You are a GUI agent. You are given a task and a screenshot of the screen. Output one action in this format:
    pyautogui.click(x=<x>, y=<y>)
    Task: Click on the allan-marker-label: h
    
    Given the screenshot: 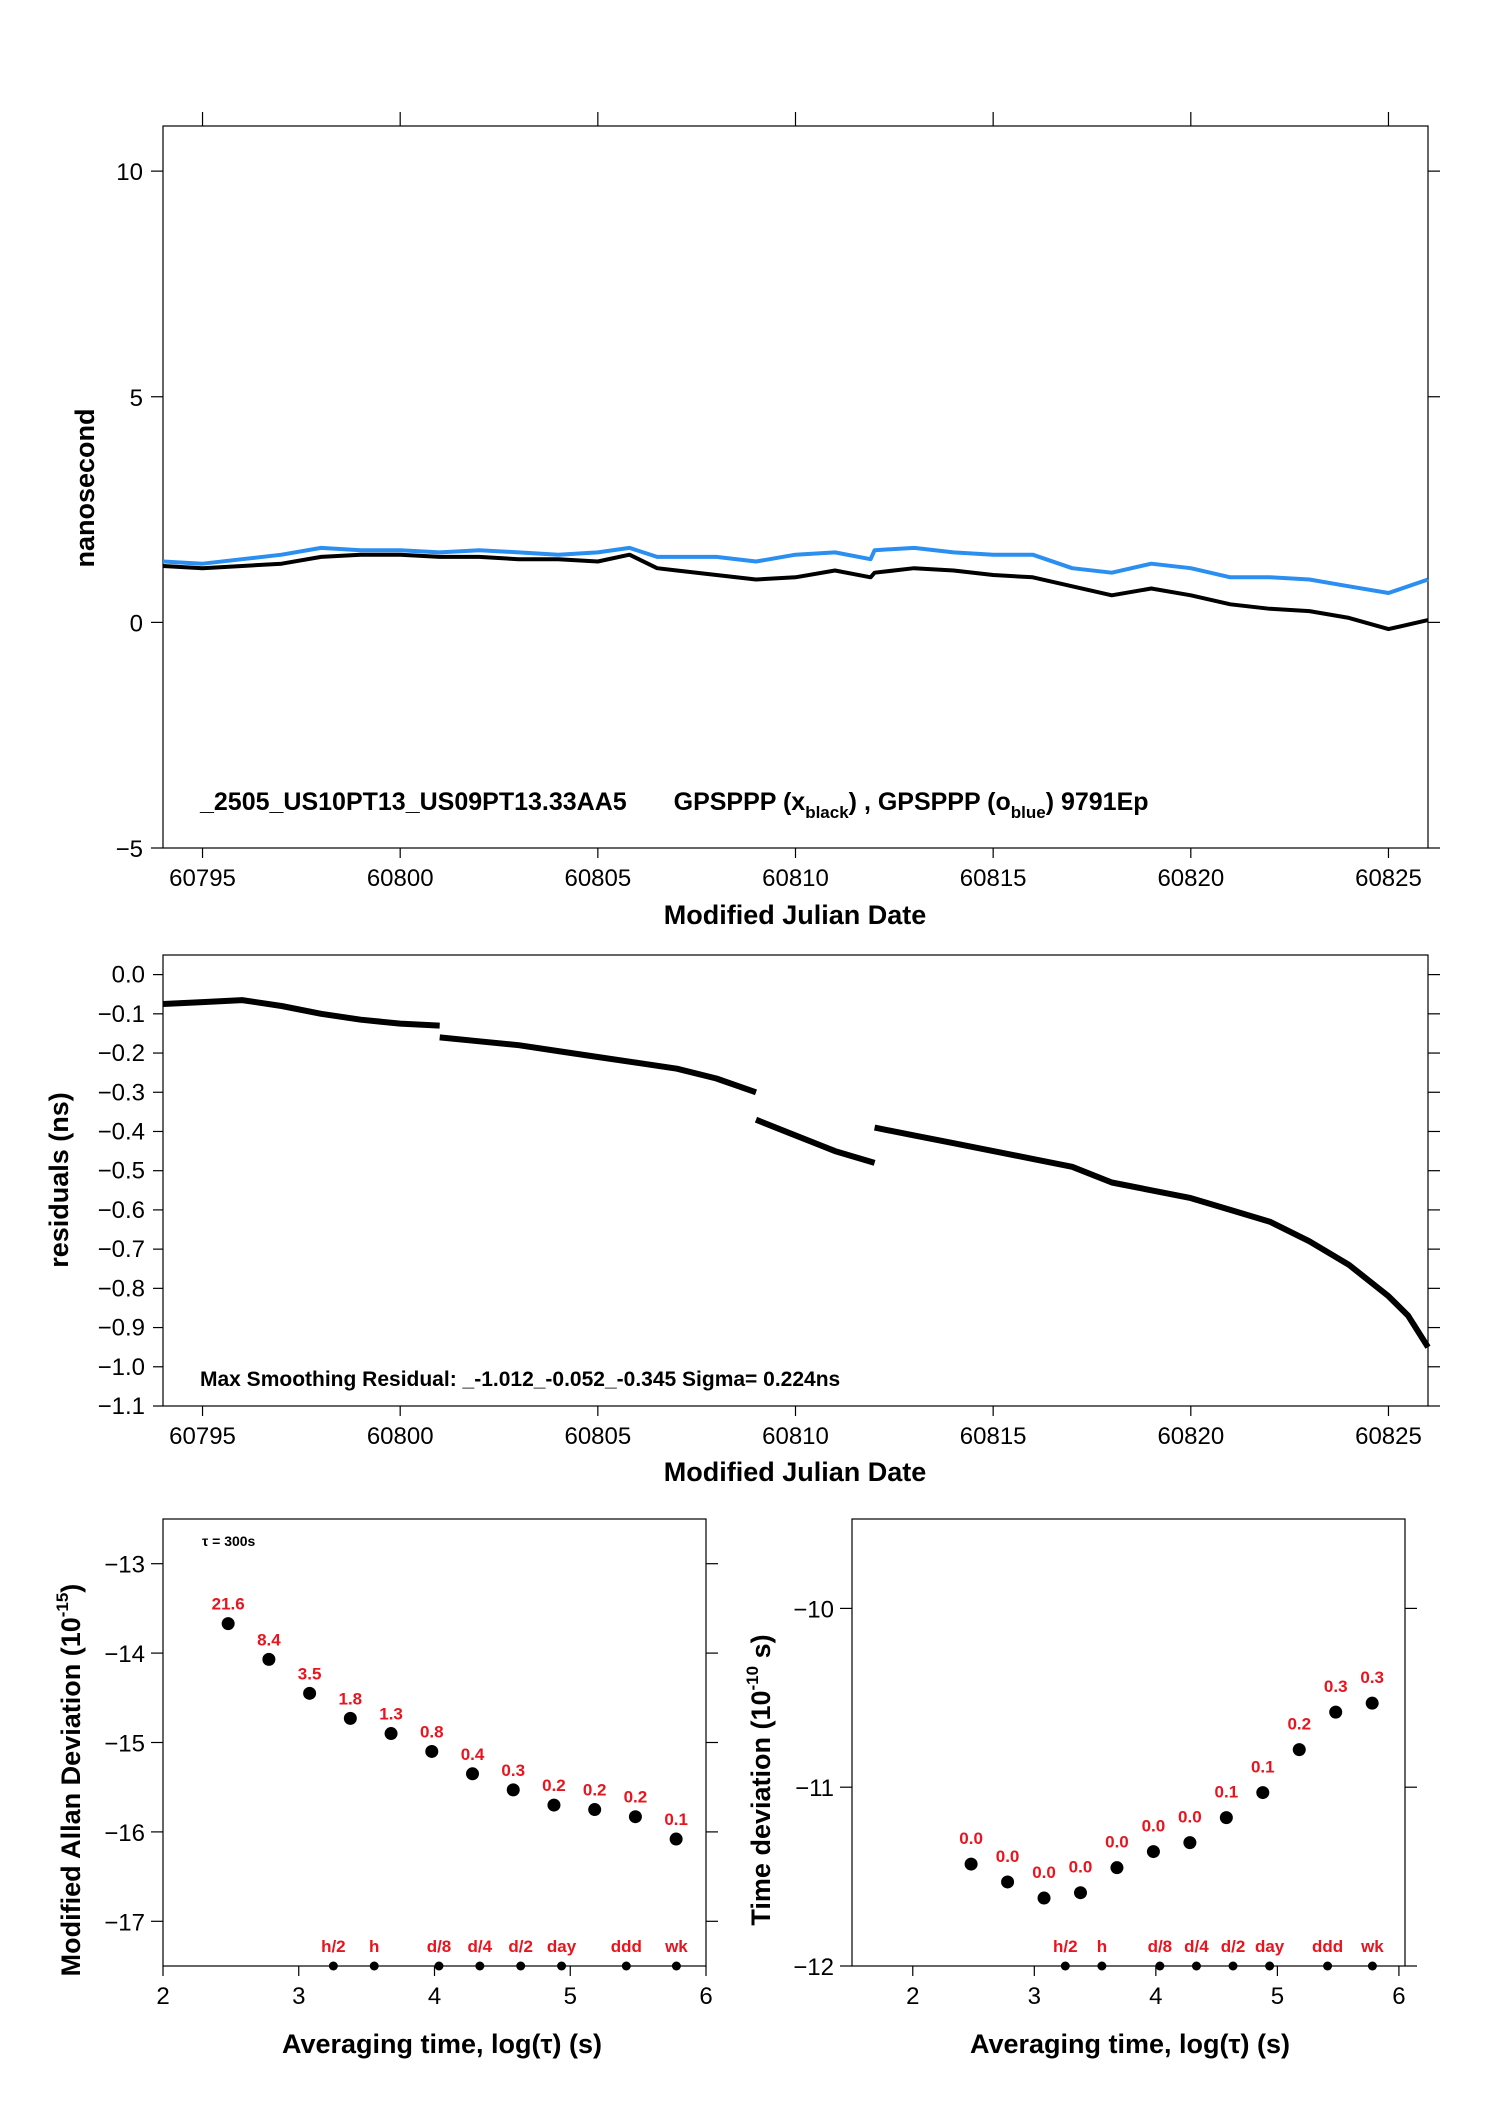 What is the action you would take?
    pyautogui.click(x=374, y=1946)
    